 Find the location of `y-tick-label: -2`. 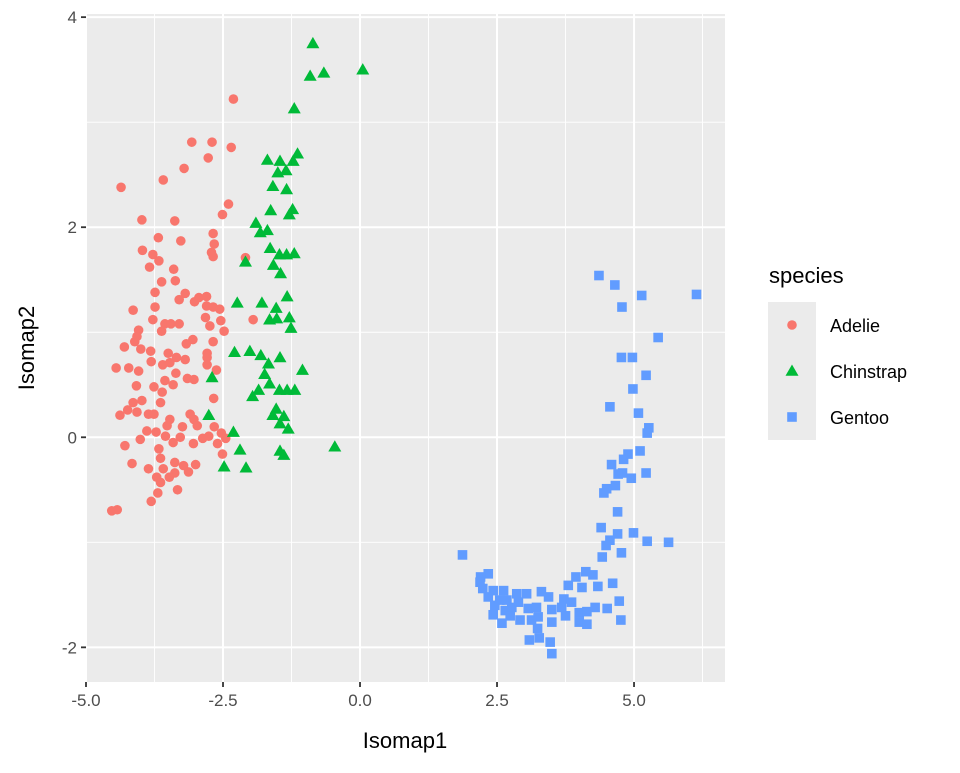

y-tick-label: -2 is located at coordinates (69, 647).